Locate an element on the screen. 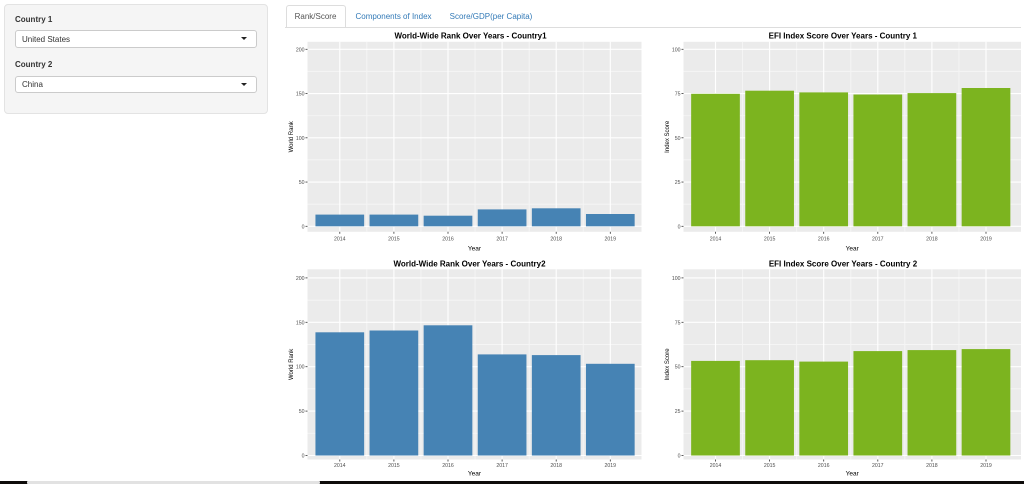 This screenshot has width=1024, height=484. svg-text:EFI Index Score Over Years - C: EFI Index Score Over Years - Country 2 is located at coordinates (843, 263).